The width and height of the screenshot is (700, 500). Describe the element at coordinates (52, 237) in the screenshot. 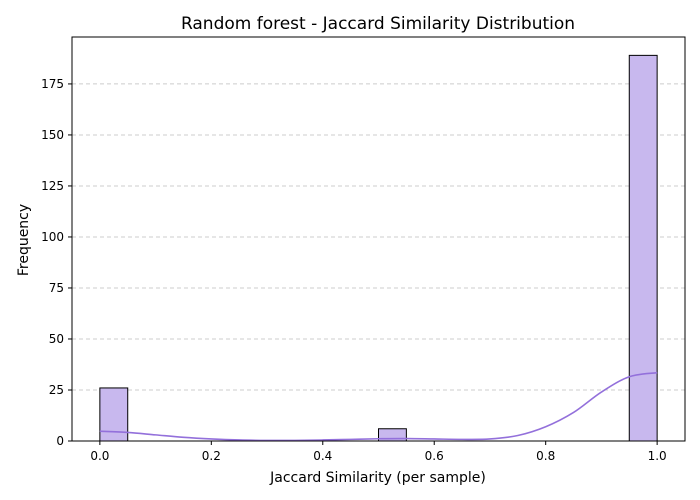

I see `y-tick-label-4: 100` at that location.